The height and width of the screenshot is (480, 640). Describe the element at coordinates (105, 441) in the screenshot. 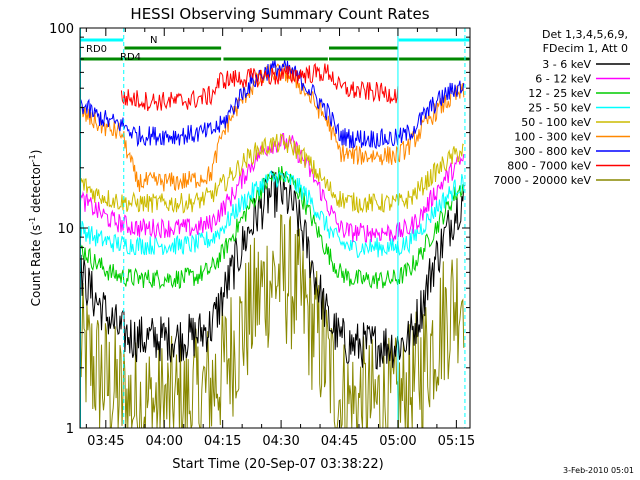

I see `x-tick-label-0: 03:45` at that location.